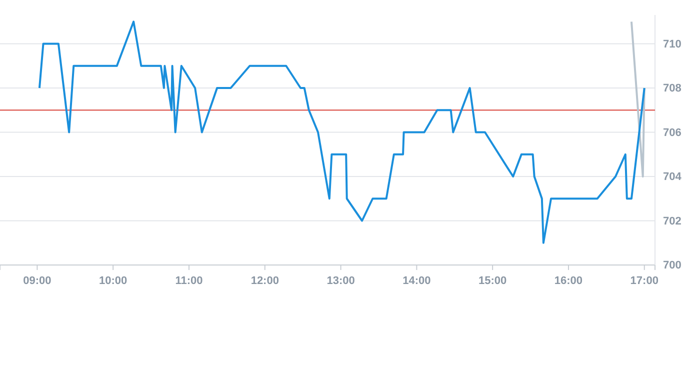  Describe the element at coordinates (672, 221) in the screenshot. I see `y-tick-label: 702` at that location.